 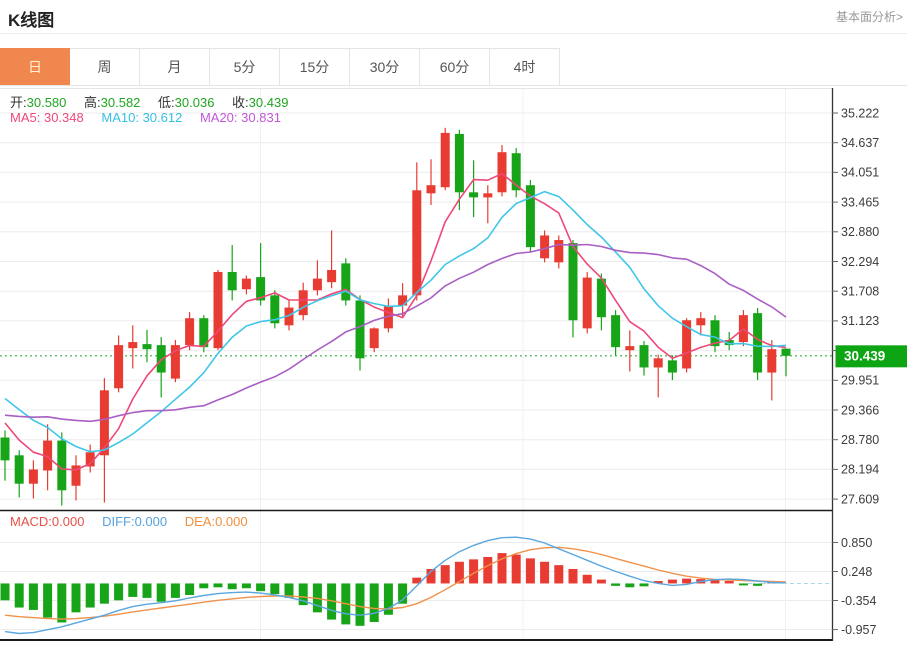 What do you see at coordinates (858, 630) in the screenshot?
I see `svg-text: -0.957` at bounding box center [858, 630].